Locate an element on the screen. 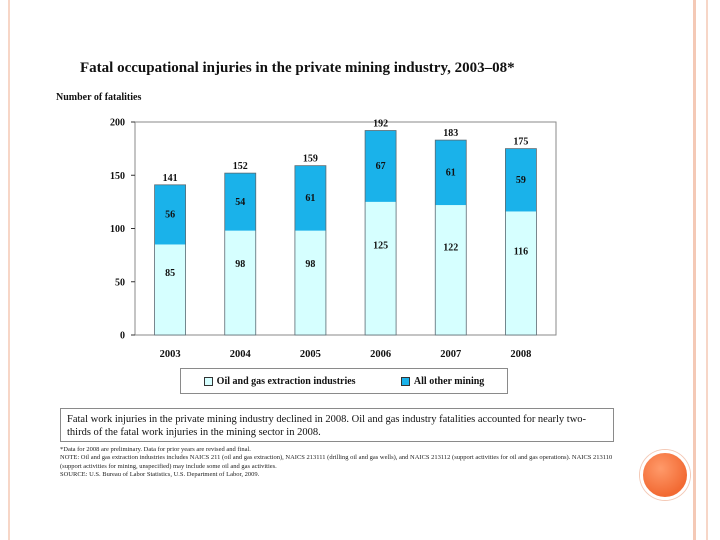 Image resolution: width=720 pixels, height=540 pixels. data-label-oil-gas: 116 is located at coordinates (521, 252).